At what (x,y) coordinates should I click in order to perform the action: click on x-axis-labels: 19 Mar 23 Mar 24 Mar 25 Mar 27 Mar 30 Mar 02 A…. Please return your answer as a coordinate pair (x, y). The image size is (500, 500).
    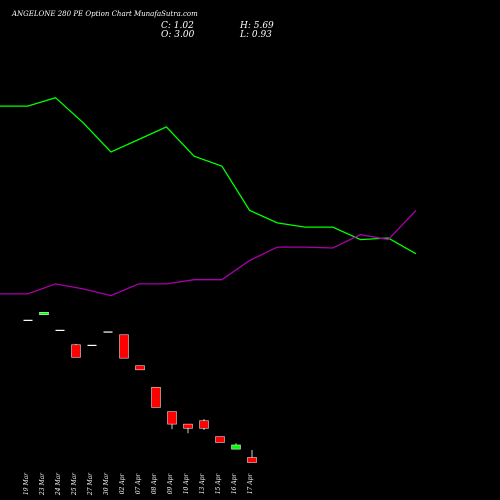
    Looking at the image, I should click on (138, 484).